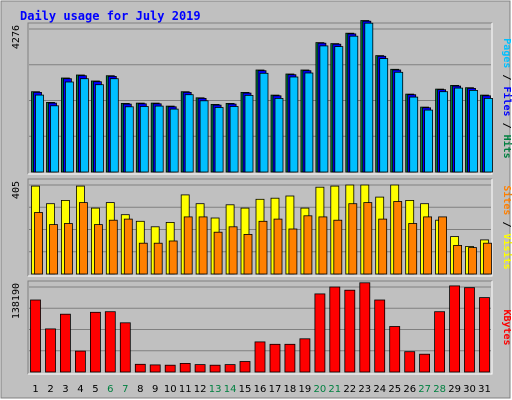 The image size is (512, 400). What do you see at coordinates (125, 389) in the screenshot?
I see `x-tick-label-day-7: 7` at bounding box center [125, 389].